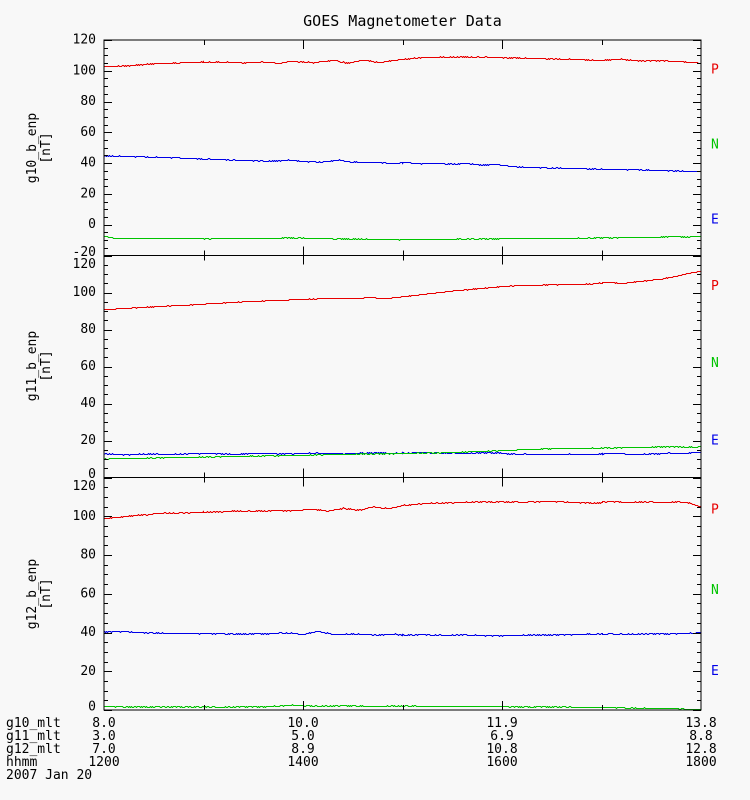 The height and width of the screenshot is (800, 750). What do you see at coordinates (402, 510) in the screenshot?
I see `series-g12_b_enp-P-line` at bounding box center [402, 510].